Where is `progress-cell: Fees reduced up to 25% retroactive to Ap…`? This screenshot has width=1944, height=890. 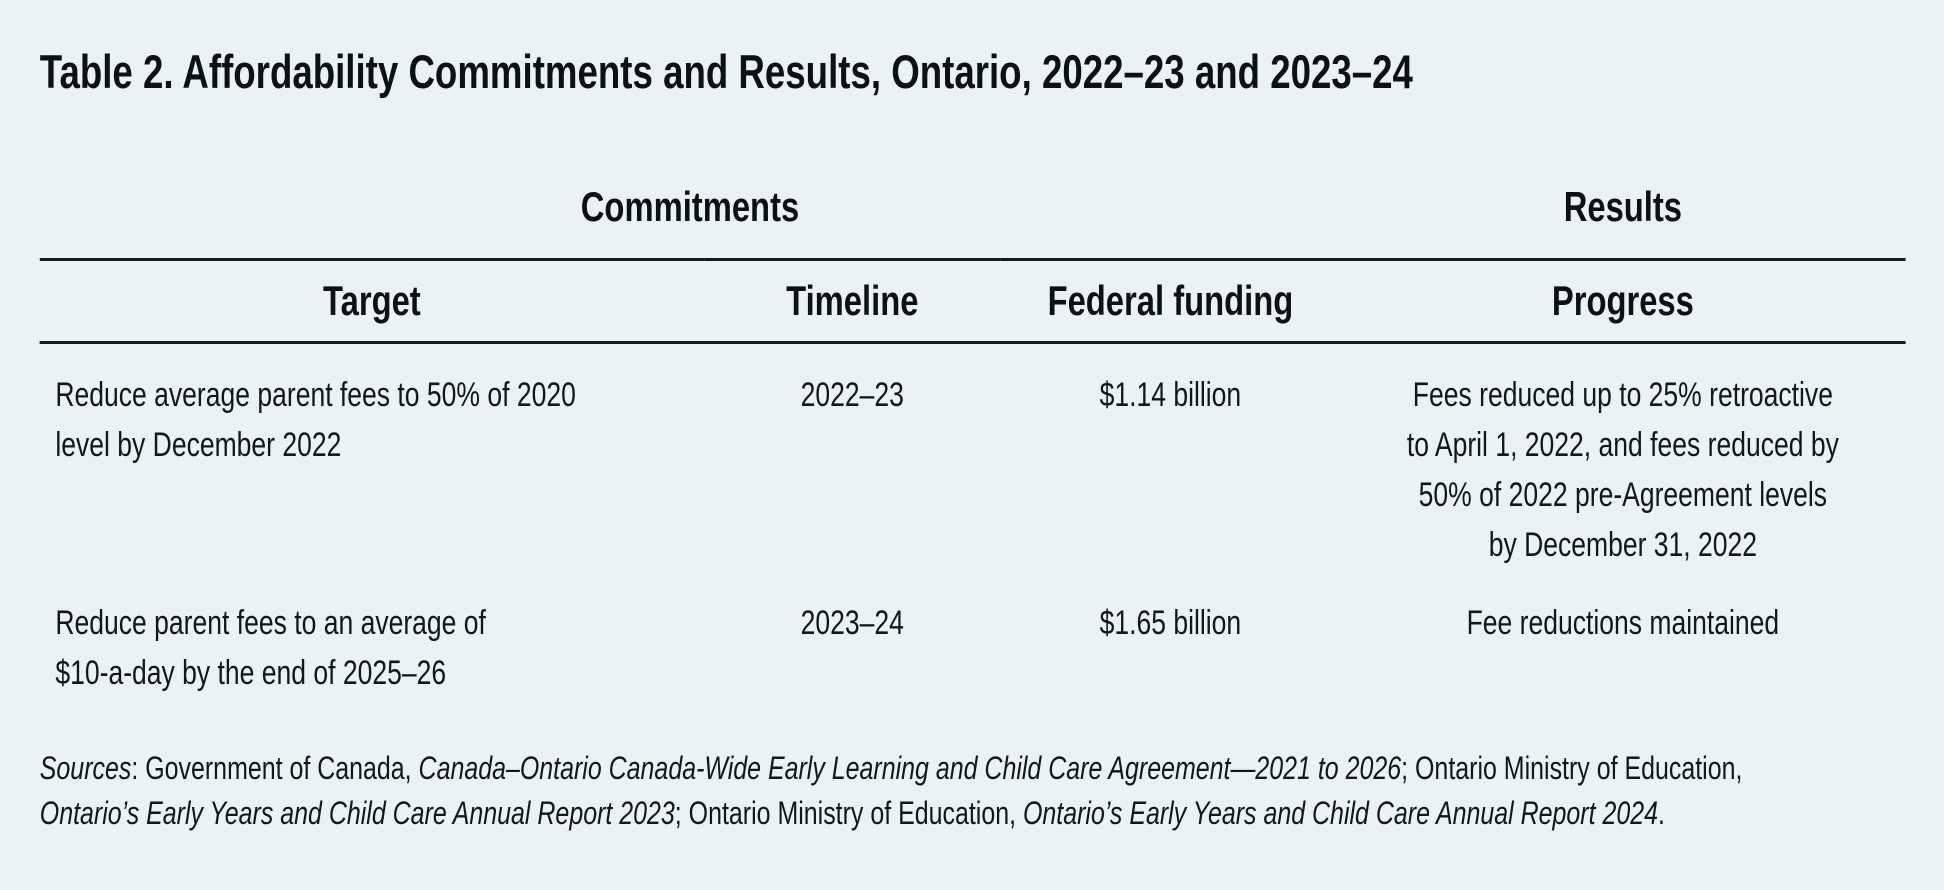
progress-cell: Fees reduced up to 25% retroactive to Ap… is located at coordinates (1622, 470).